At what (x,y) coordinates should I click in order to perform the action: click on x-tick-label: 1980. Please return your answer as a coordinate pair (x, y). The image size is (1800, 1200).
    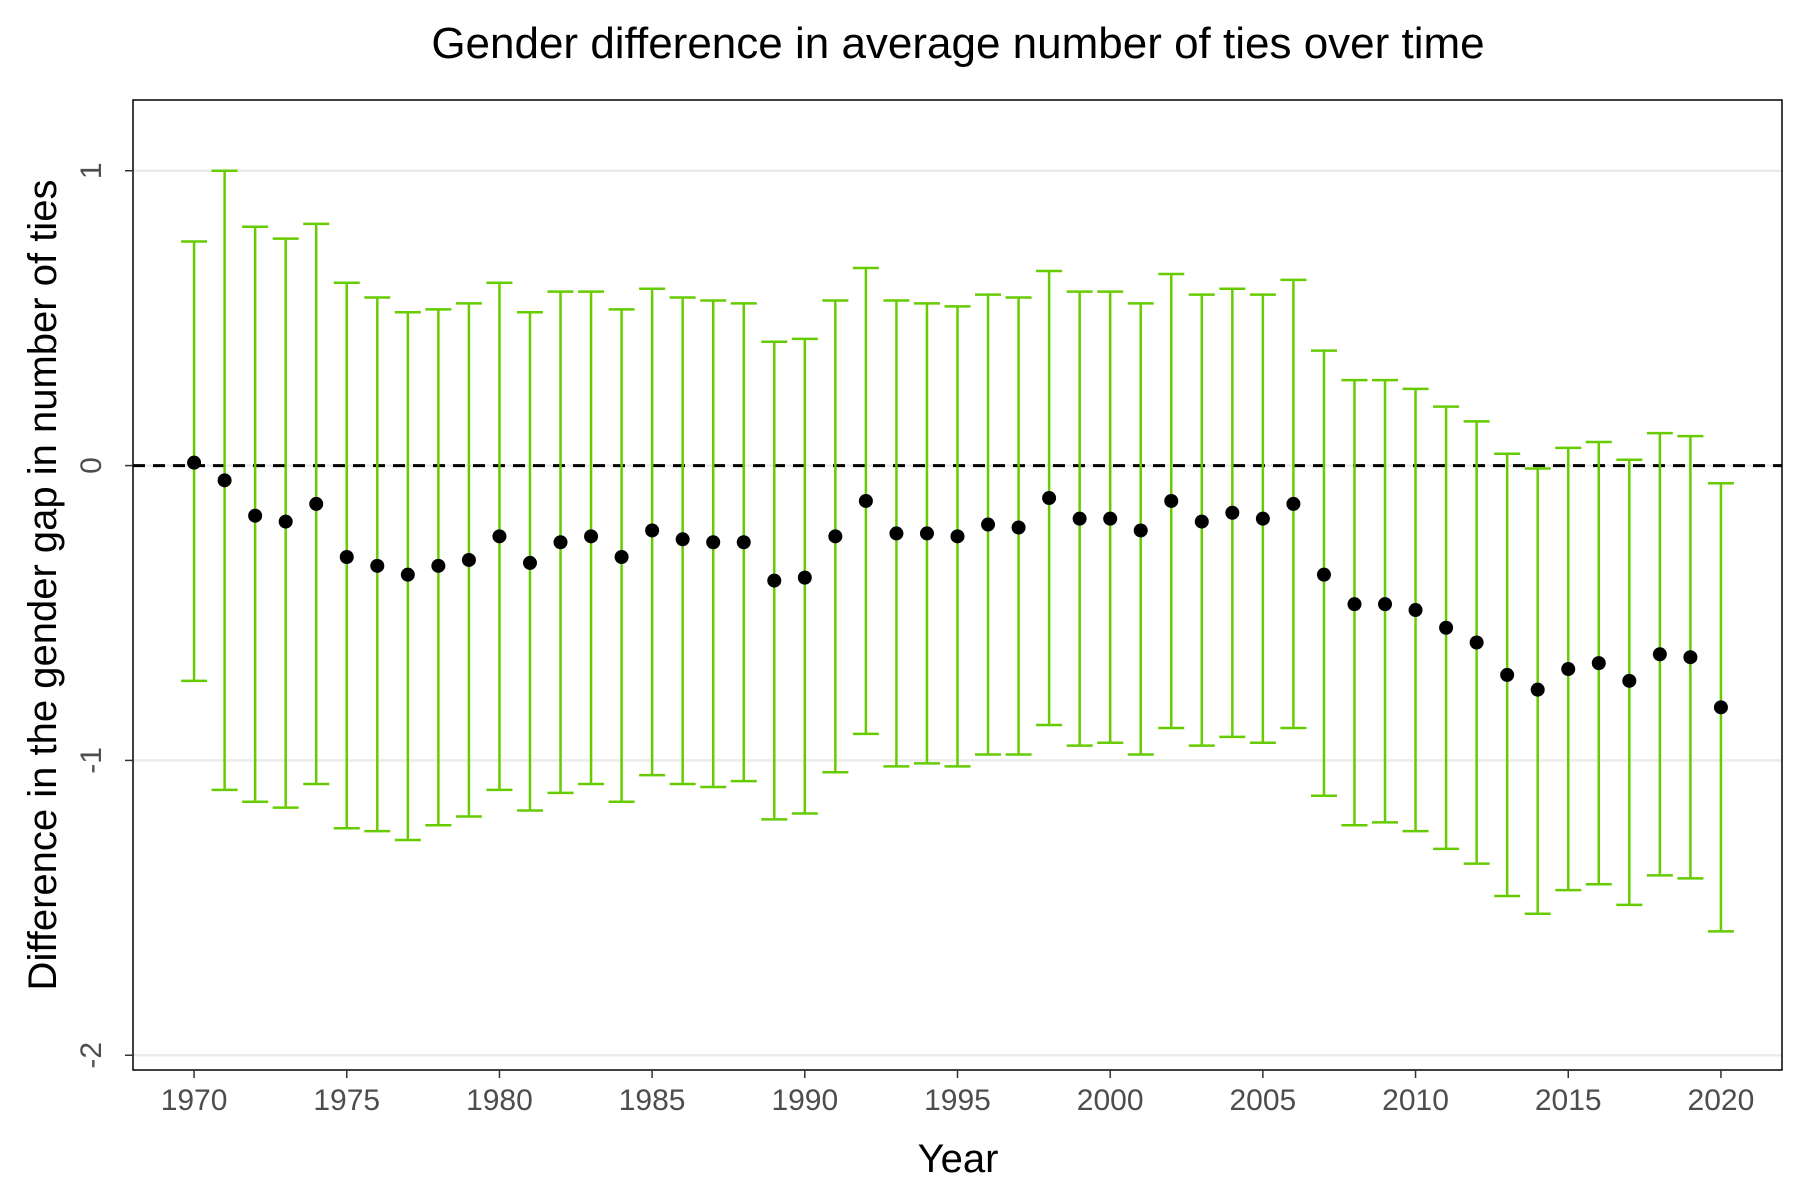
    Looking at the image, I should click on (499, 1100).